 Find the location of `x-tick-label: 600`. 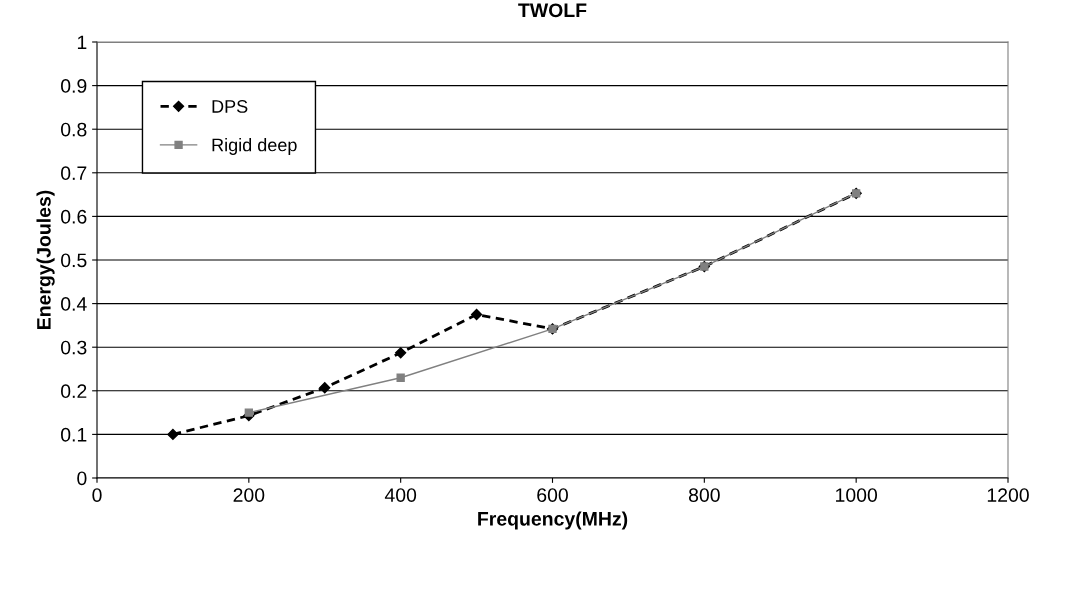

x-tick-label: 600 is located at coordinates (552, 495).